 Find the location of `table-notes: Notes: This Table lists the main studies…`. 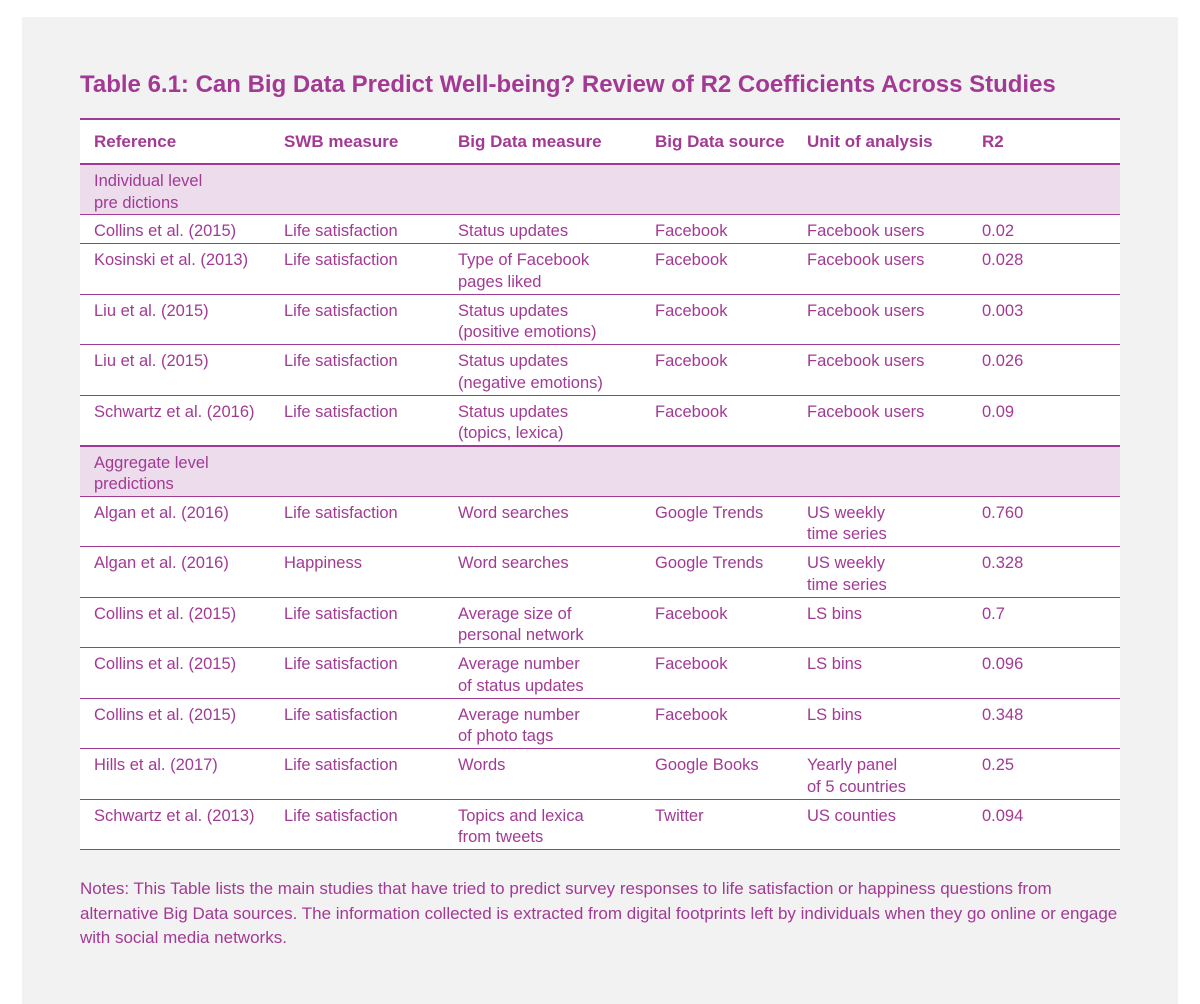

table-notes: Notes: This Table lists the main studies… is located at coordinates (599, 913).